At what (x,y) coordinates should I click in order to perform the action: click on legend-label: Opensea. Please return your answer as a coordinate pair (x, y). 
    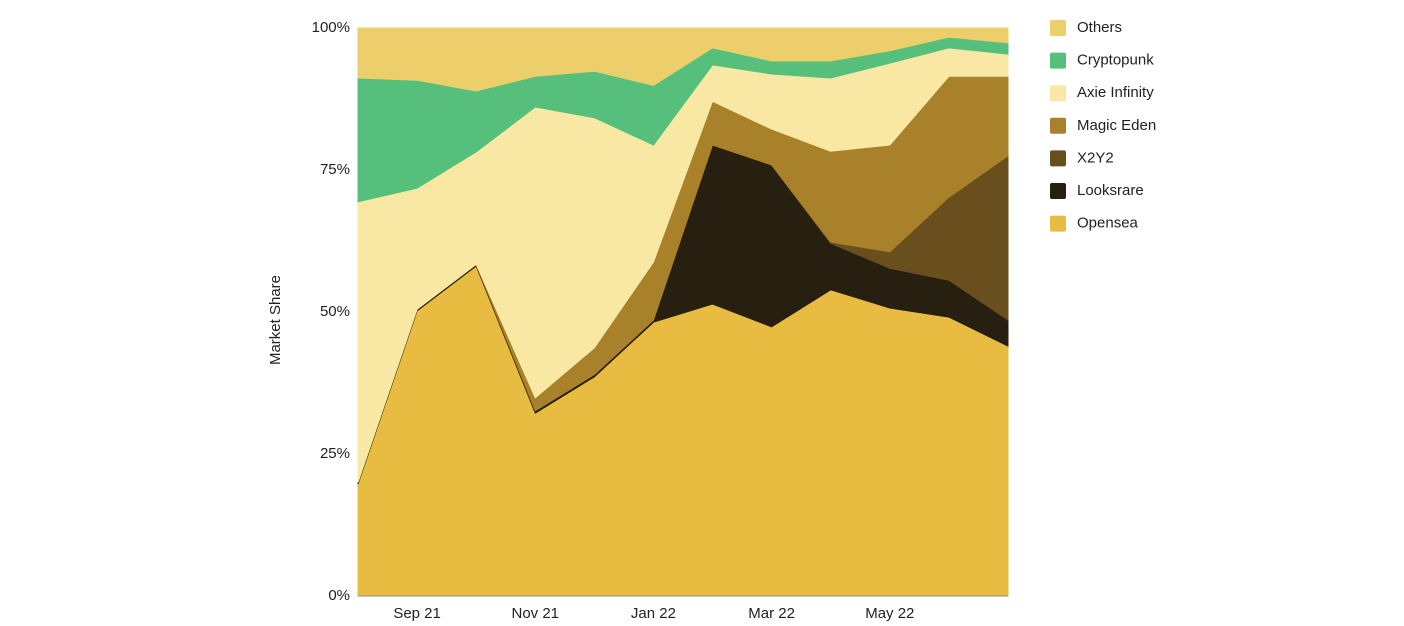
    Looking at the image, I should click on (1108, 223).